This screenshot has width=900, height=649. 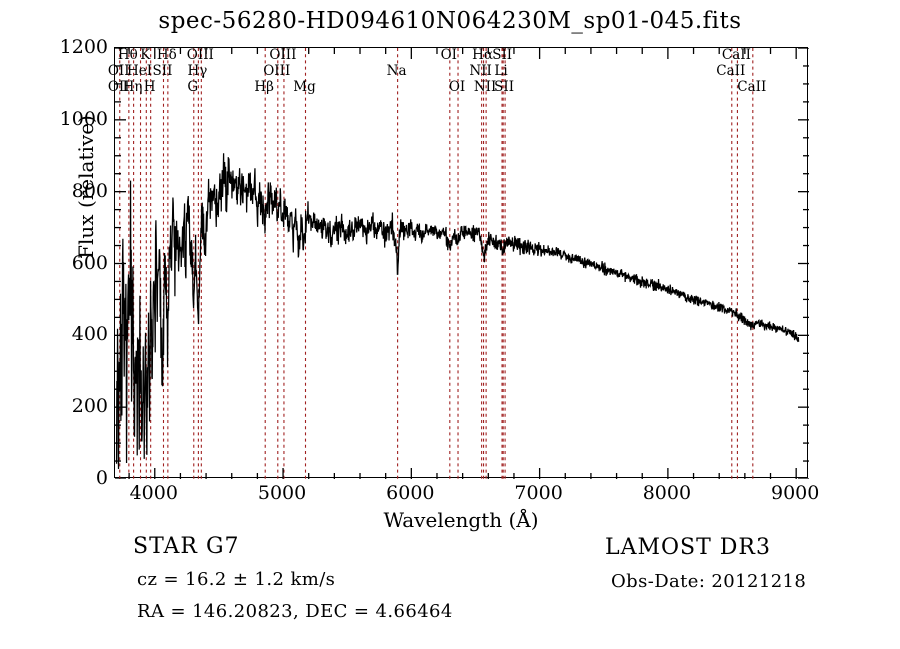 What do you see at coordinates (186, 546) in the screenshot?
I see `footer-object-class: STAR G7` at bounding box center [186, 546].